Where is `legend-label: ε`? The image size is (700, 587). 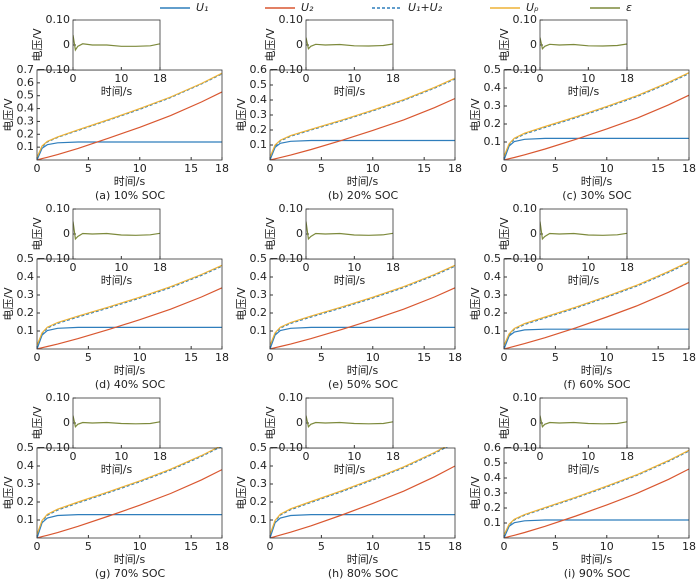
legend-label: ε is located at coordinates (629, 7).